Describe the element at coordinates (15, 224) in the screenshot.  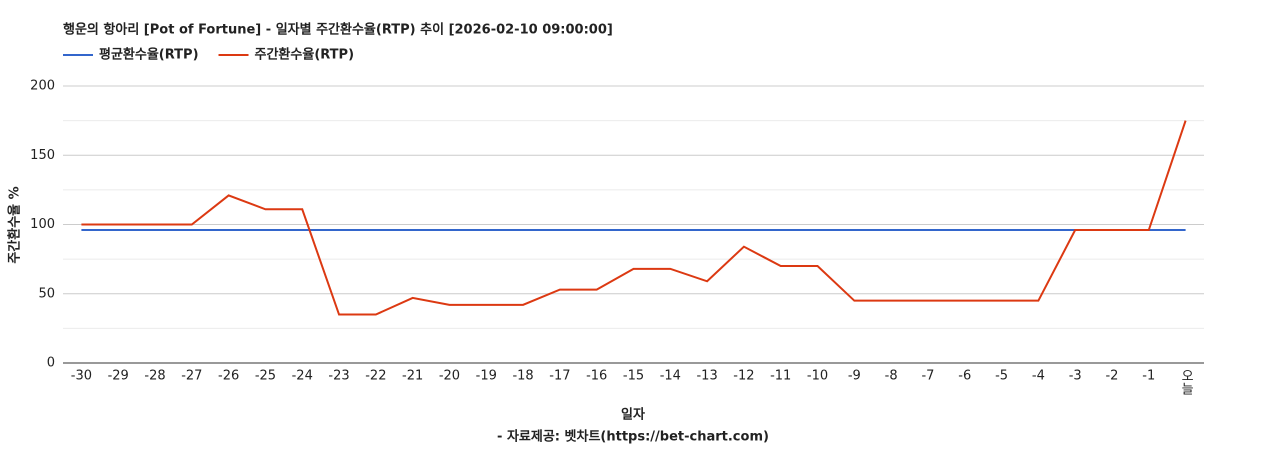
I see `y-axis-label: 주간환수율 %` at that location.